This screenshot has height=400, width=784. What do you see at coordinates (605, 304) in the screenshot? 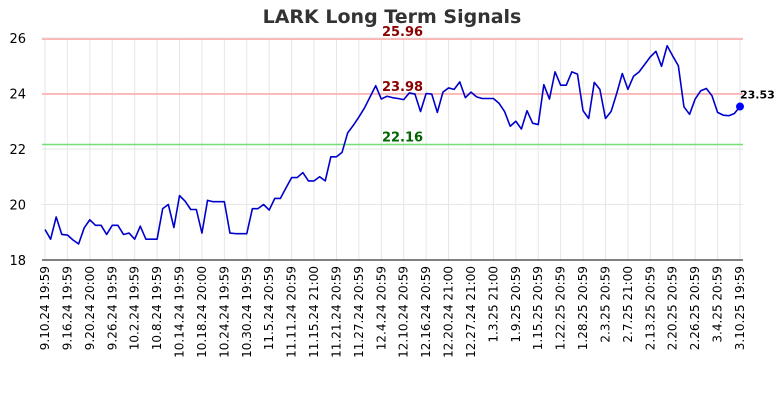
I see `x-tick-label: 2.3.25 20:59` at bounding box center [605, 304].